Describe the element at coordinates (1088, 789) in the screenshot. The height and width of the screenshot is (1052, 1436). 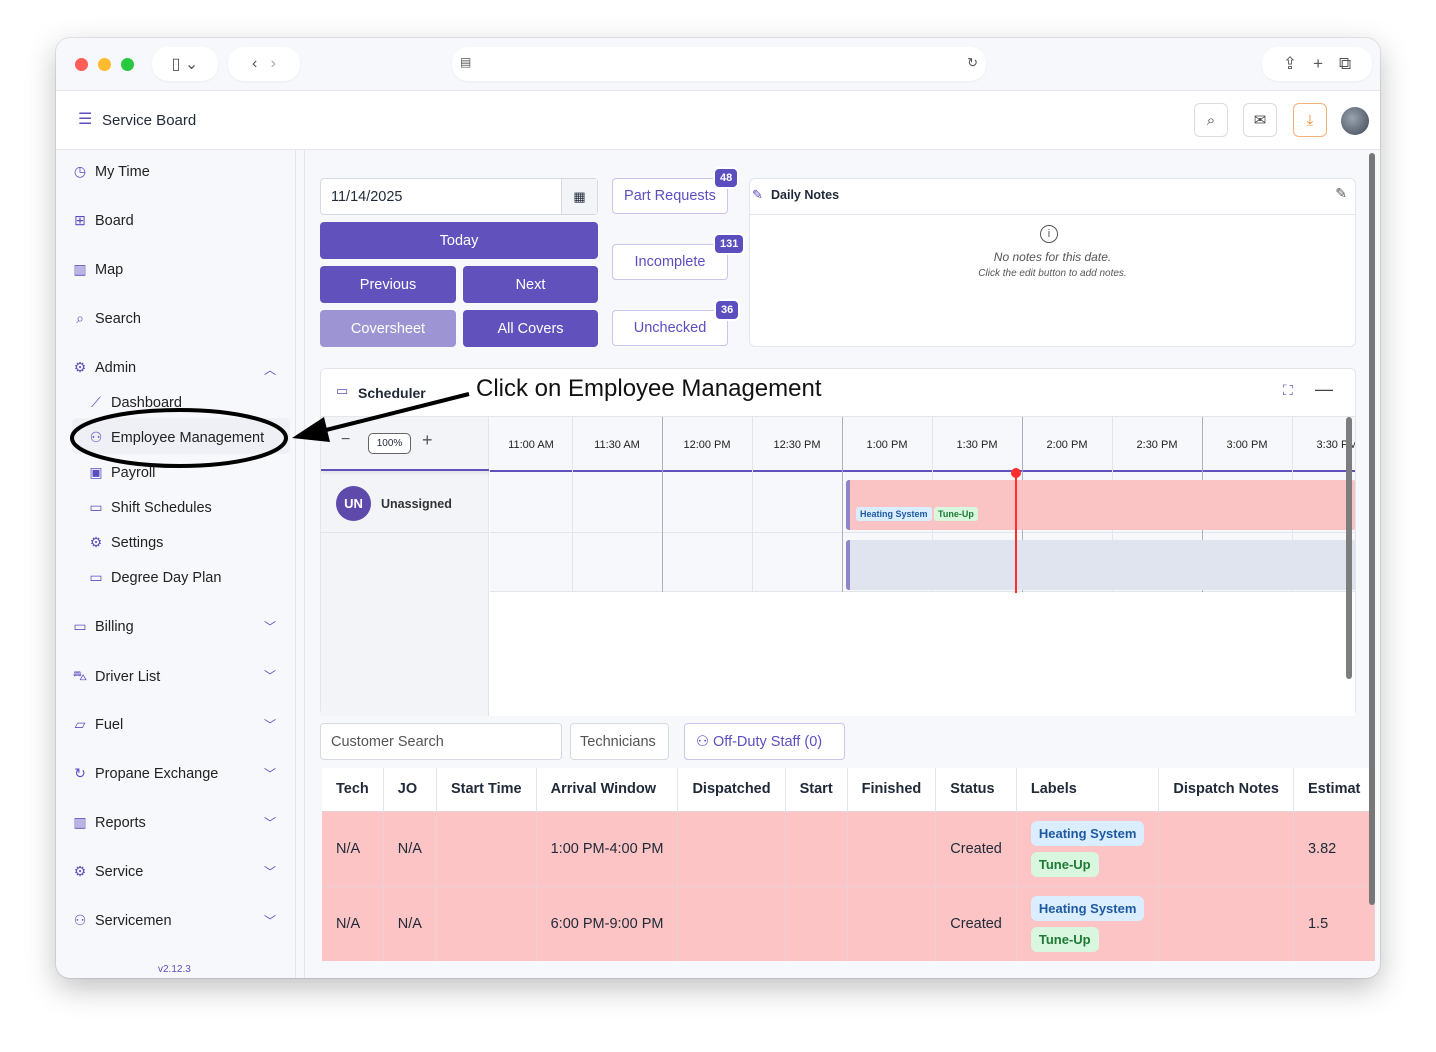
I see `column-header: Labels` at that location.